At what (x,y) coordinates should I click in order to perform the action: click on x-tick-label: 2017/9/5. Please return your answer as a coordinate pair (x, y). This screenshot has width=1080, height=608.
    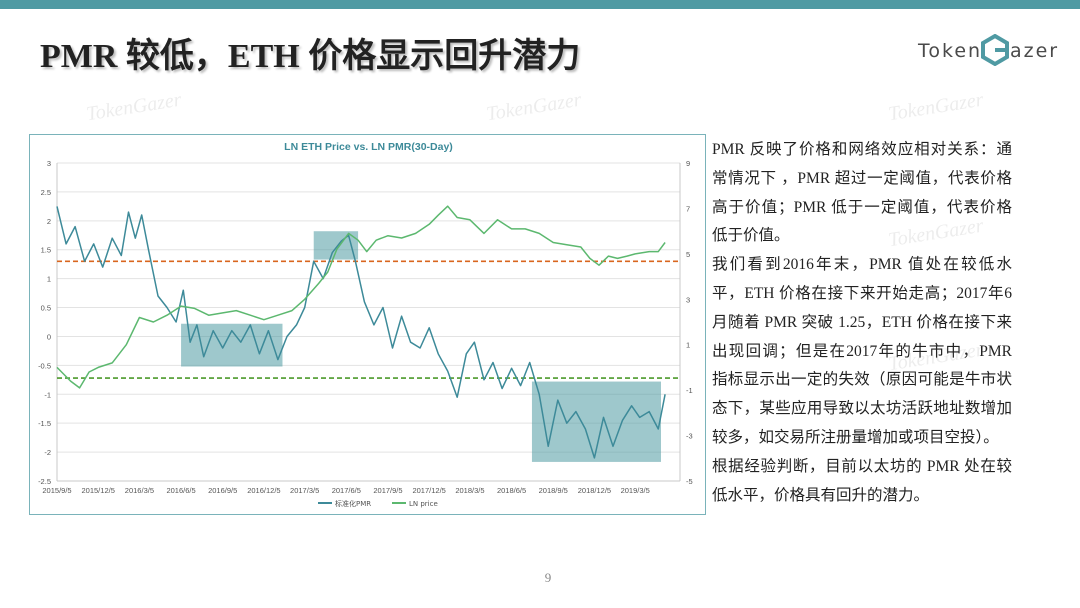
    Looking at the image, I should click on (387, 490).